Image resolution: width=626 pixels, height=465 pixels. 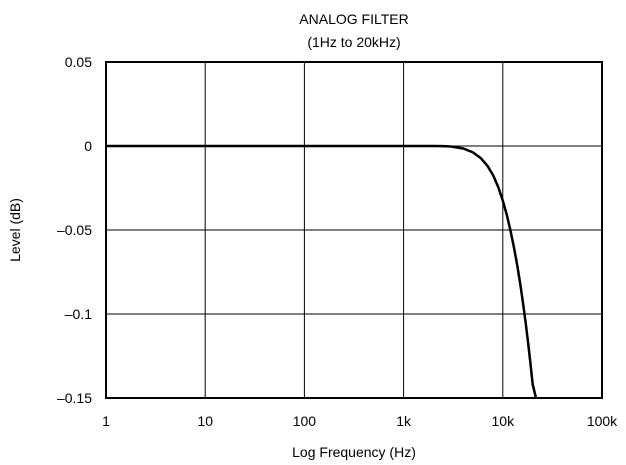 What do you see at coordinates (15, 230) in the screenshot?
I see `y-axis-label: Level (dB)` at bounding box center [15, 230].